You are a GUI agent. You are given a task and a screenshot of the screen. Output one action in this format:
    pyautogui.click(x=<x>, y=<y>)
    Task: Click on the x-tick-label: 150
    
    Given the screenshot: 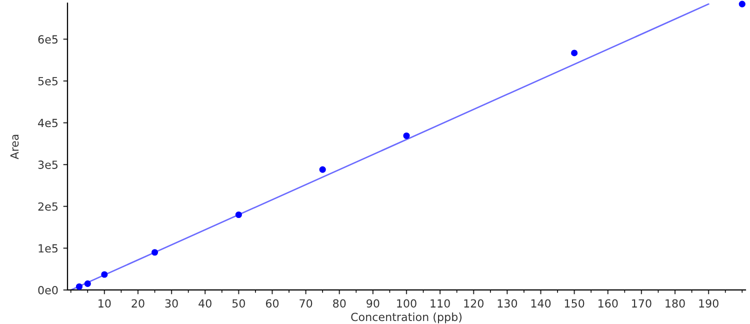 What is the action you would take?
    pyautogui.click(x=574, y=303)
    